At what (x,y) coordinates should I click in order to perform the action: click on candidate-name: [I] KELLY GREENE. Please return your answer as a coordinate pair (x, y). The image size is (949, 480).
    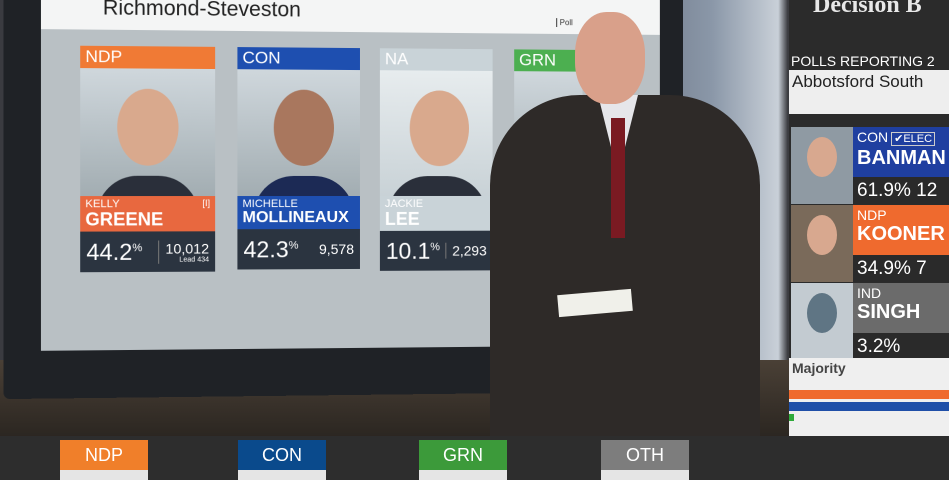
    Looking at the image, I should click on (148, 214).